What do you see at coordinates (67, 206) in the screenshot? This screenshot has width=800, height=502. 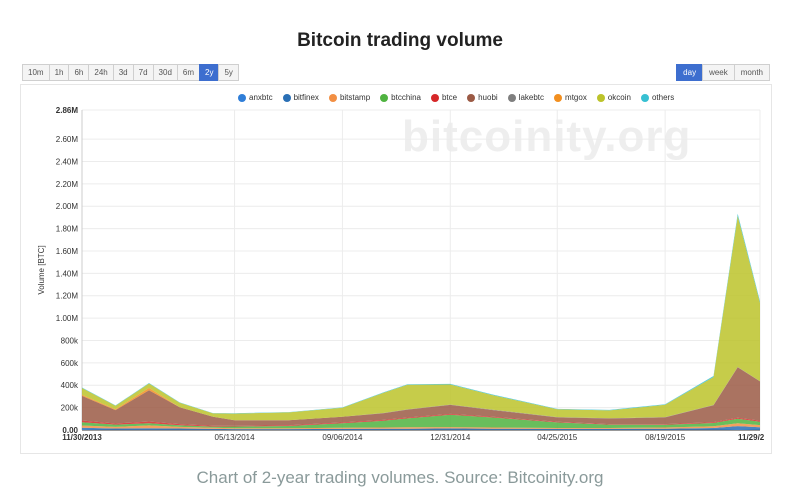 I see `y-tick-label: 2.00M` at bounding box center [67, 206].